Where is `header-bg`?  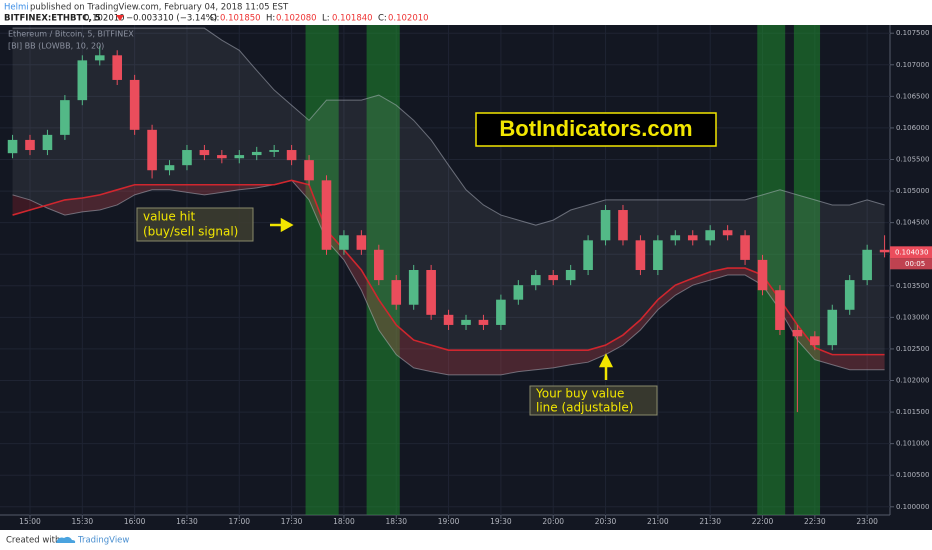
header-bg is located at coordinates (466, 12).